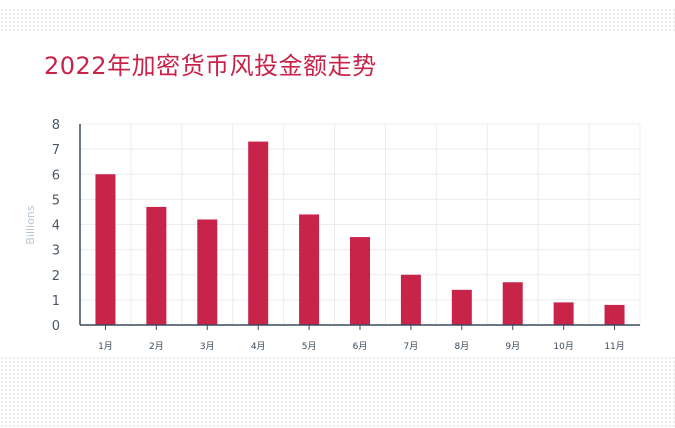  Describe the element at coordinates (105, 346) in the screenshot. I see `x-tick-label: 1月` at that location.